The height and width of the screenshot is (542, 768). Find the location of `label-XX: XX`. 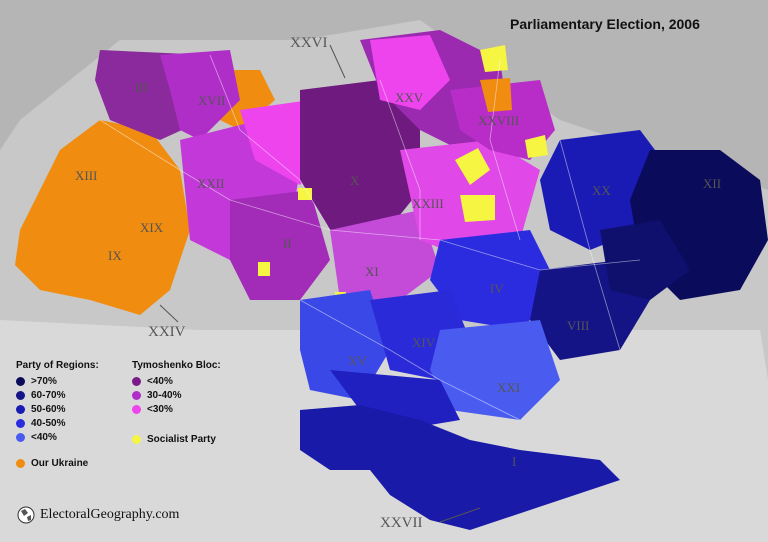

label-XX: XX is located at coordinates (601, 190).